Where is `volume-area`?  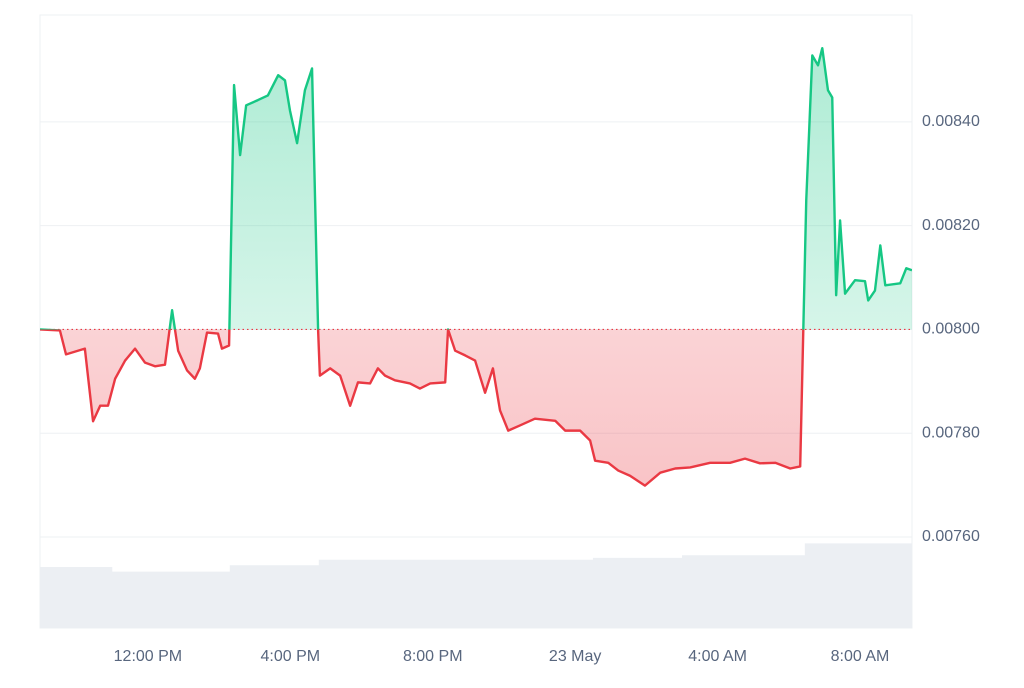
volume-area is located at coordinates (476, 585).